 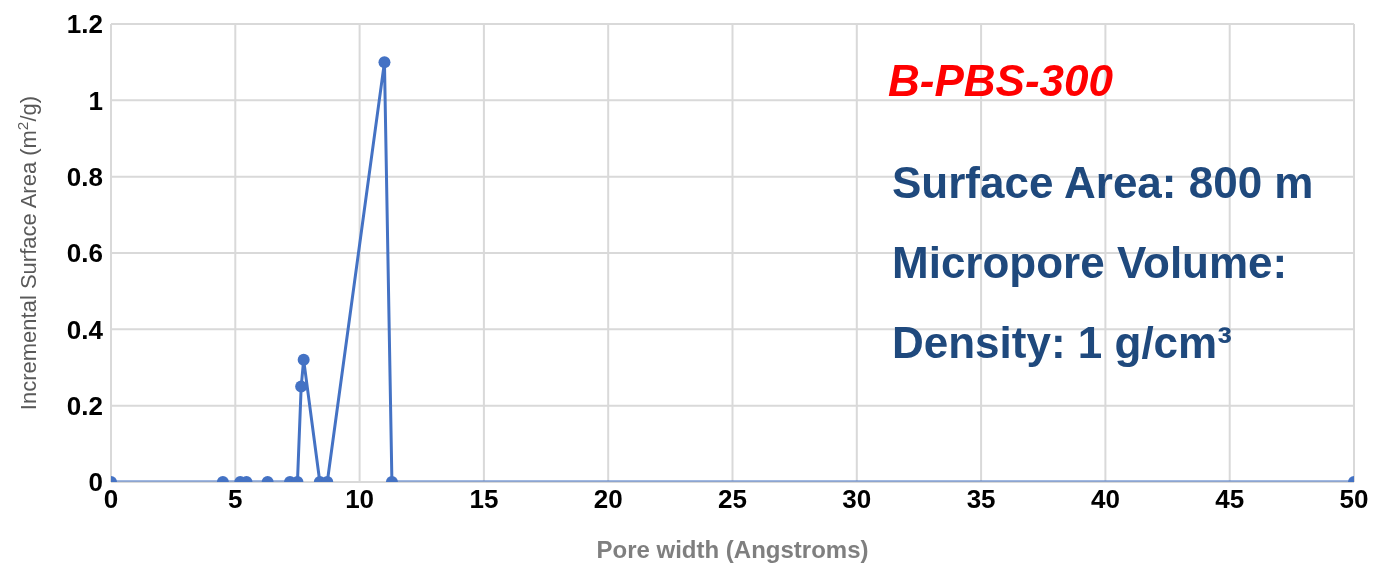 I want to click on annotation: Density: 1 g/cm³, so click(x=1062, y=343).